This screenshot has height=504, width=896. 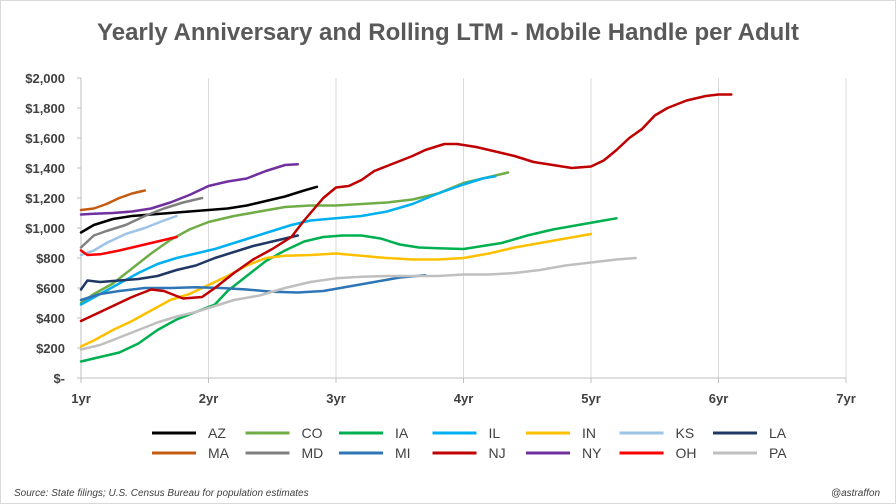 I want to click on y-tick-label: $1,200, so click(x=45, y=198).